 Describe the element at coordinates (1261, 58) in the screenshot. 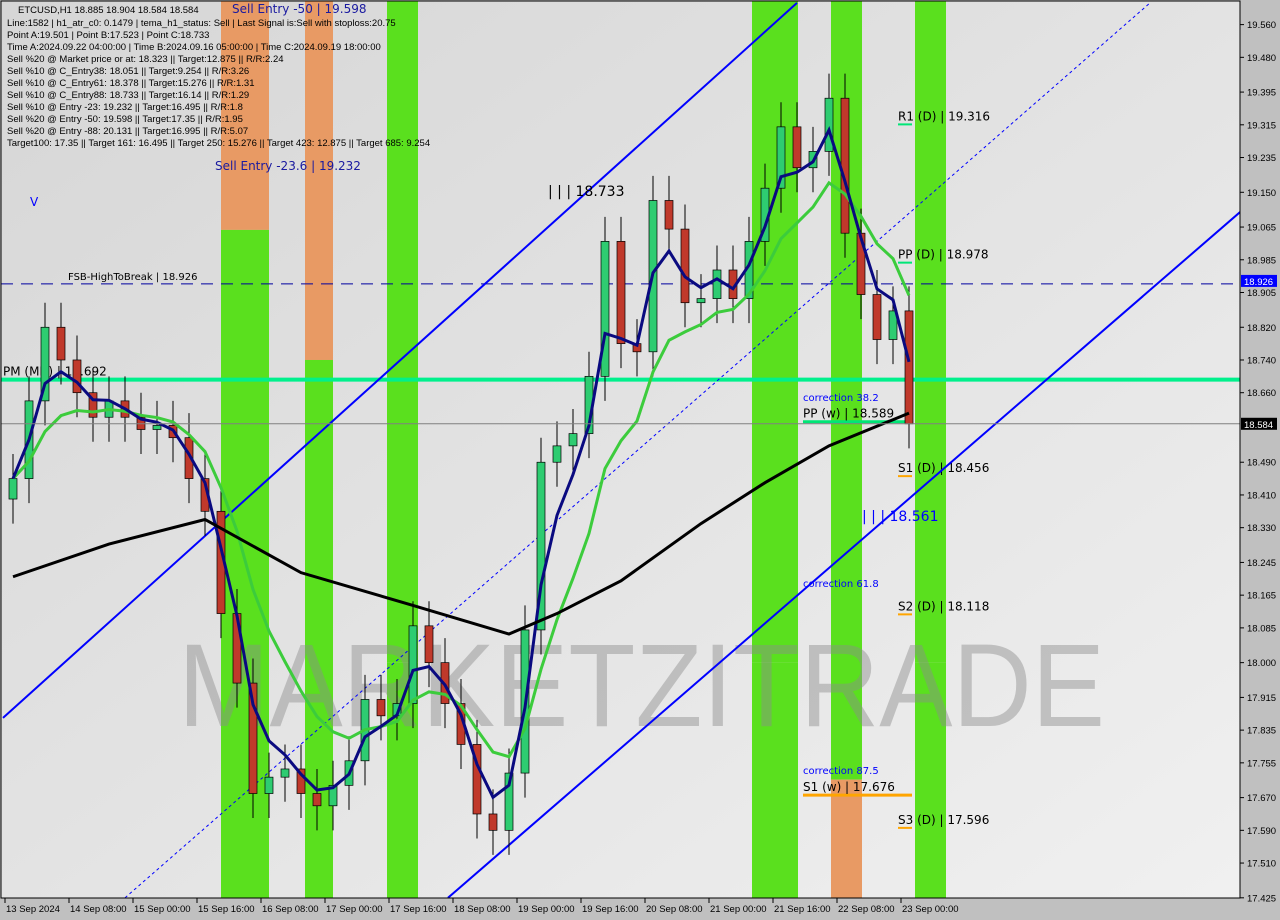

I see `price-tick-label: 19.480` at that location.